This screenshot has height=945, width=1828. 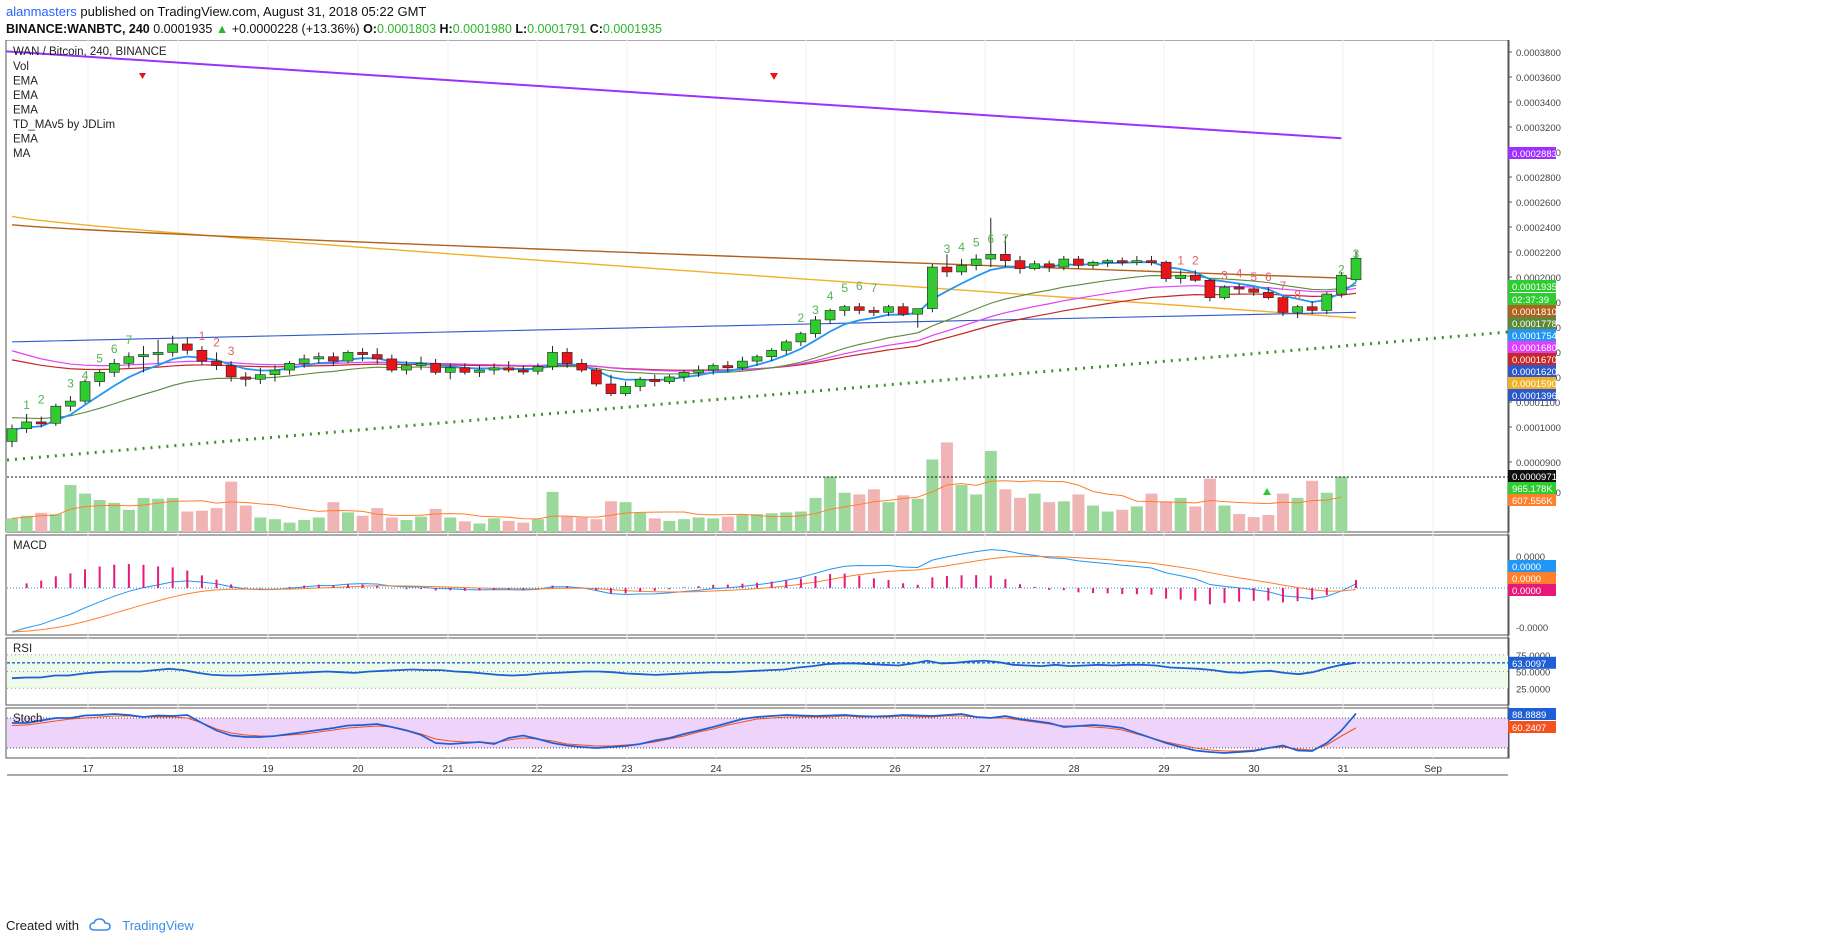 What do you see at coordinates (1538, 463) in the screenshot?
I see `price-tick-label: 0.0000900` at bounding box center [1538, 463].